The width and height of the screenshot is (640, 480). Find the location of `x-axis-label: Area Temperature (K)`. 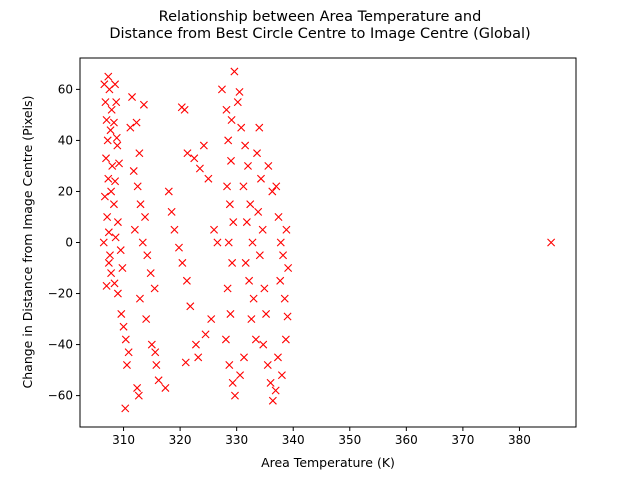

x-axis-label: Area Temperature (K) is located at coordinates (328, 462).